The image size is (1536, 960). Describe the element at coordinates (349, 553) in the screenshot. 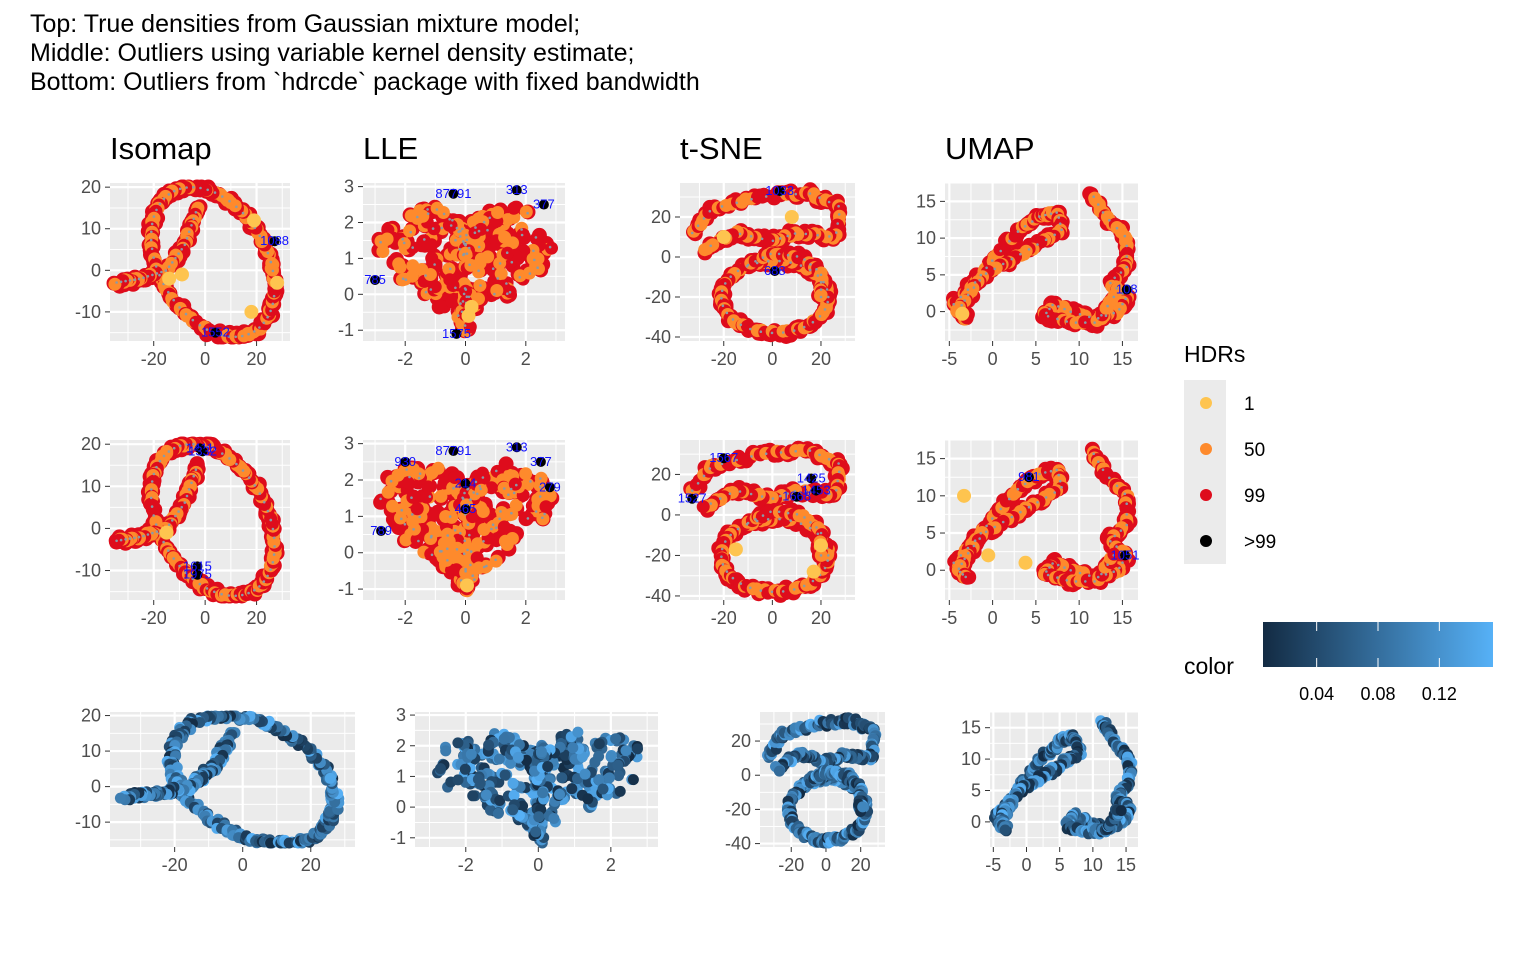

I see `y-tick-label: 0` at that location.